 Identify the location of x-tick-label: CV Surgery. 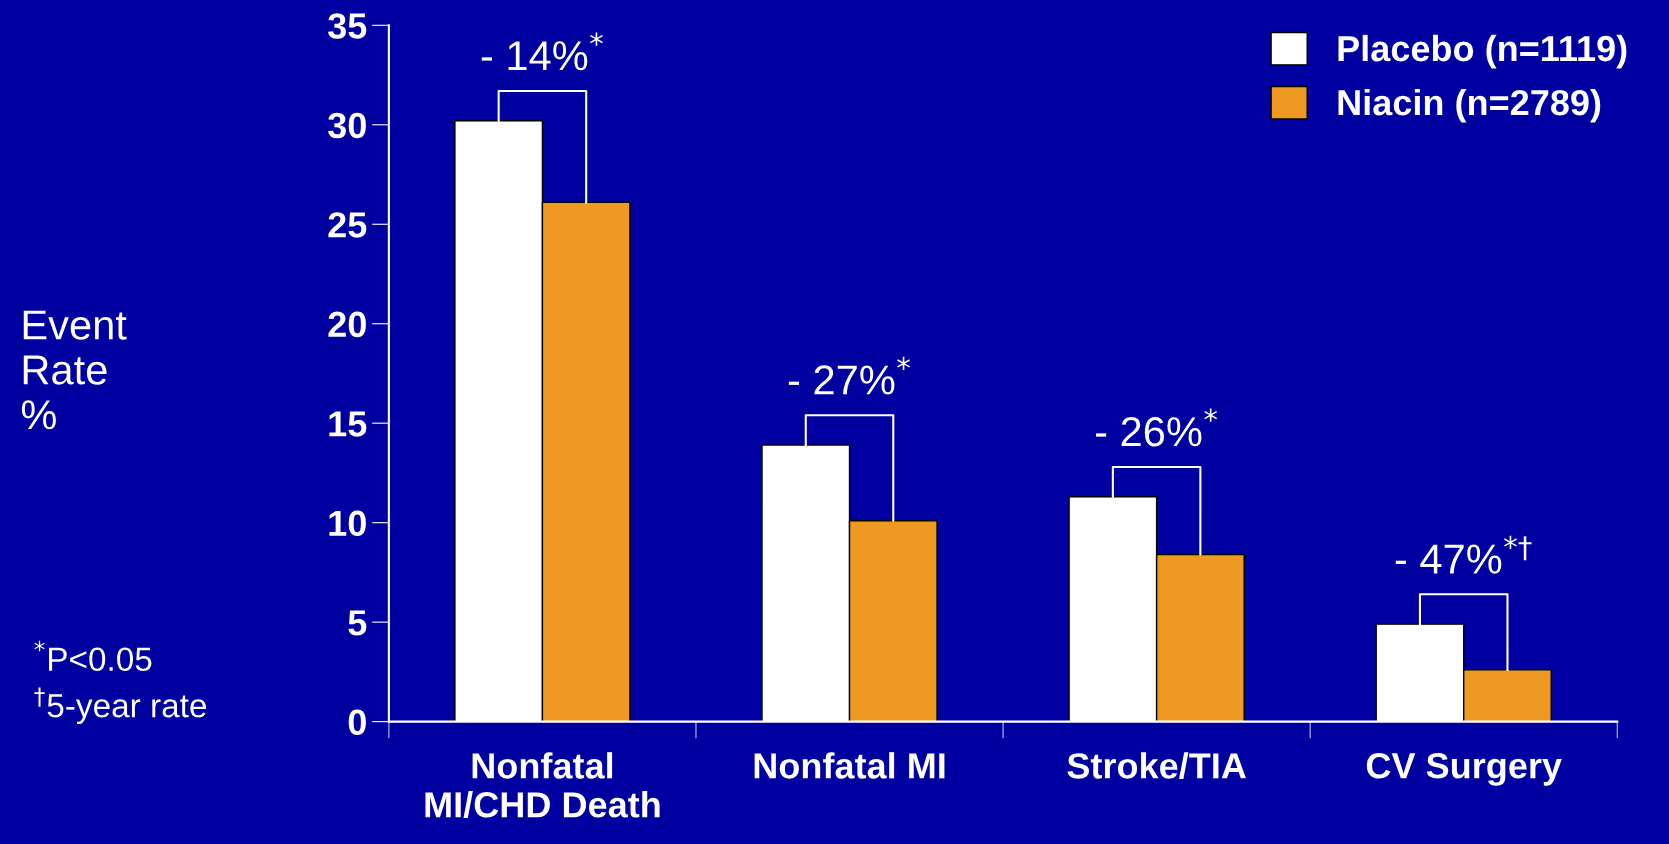
(1464, 769).